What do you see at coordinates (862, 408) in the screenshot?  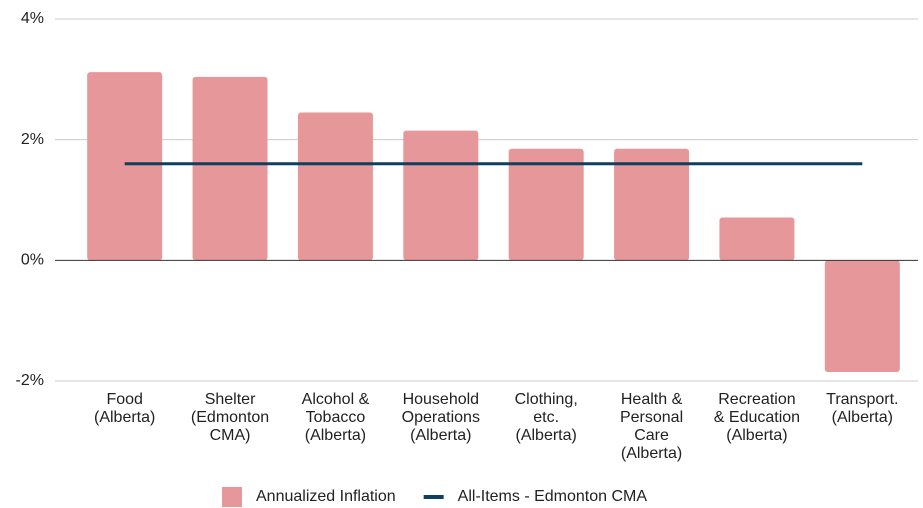 I see `x-tick-label: Transport. (Alberta)` at bounding box center [862, 408].